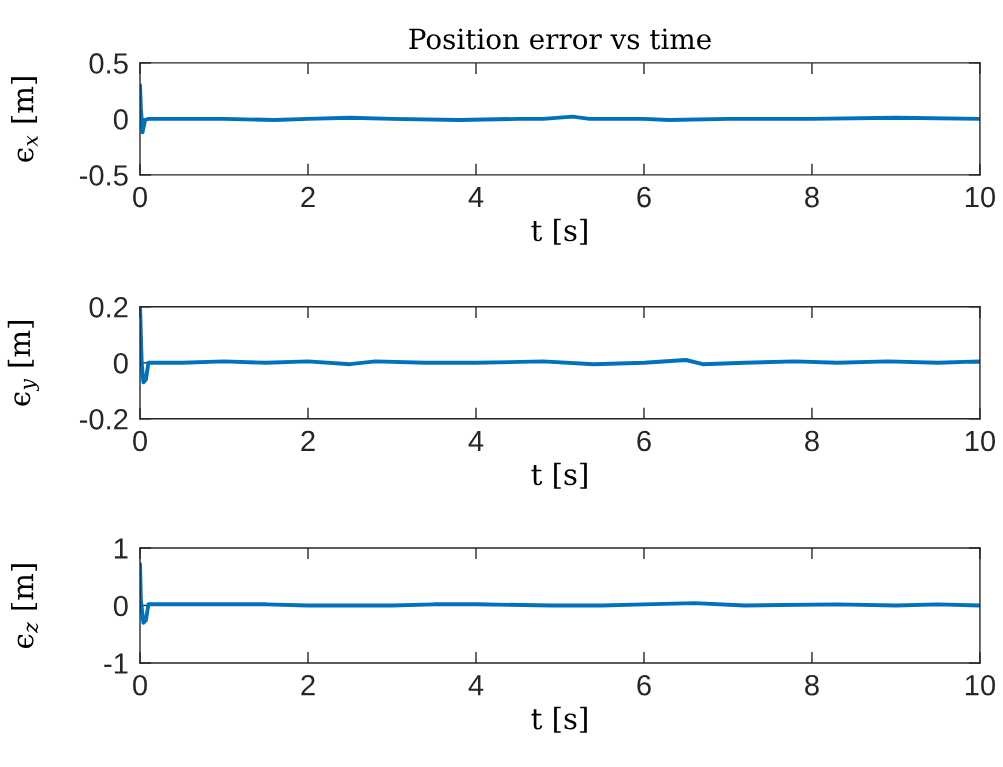 Image resolution: width=1003 pixels, height=767 pixels. Describe the element at coordinates (23, 363) in the screenshot. I see `y-axis-title: ϵ$_{y}$ [m]` at that location.